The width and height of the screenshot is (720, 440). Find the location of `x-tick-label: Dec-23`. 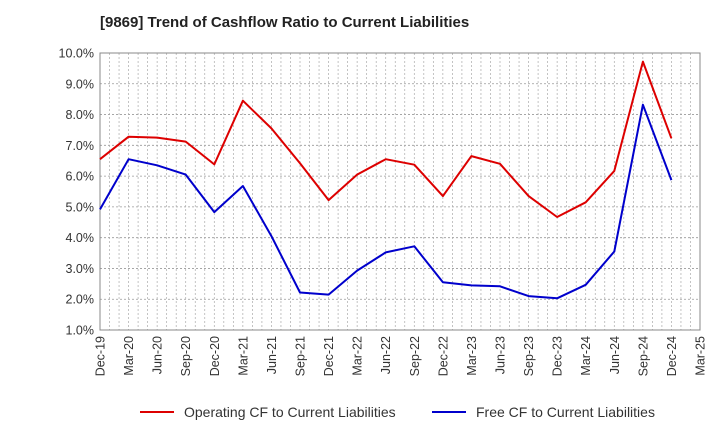

x-tick-label: Dec-23 is located at coordinates (558, 356).